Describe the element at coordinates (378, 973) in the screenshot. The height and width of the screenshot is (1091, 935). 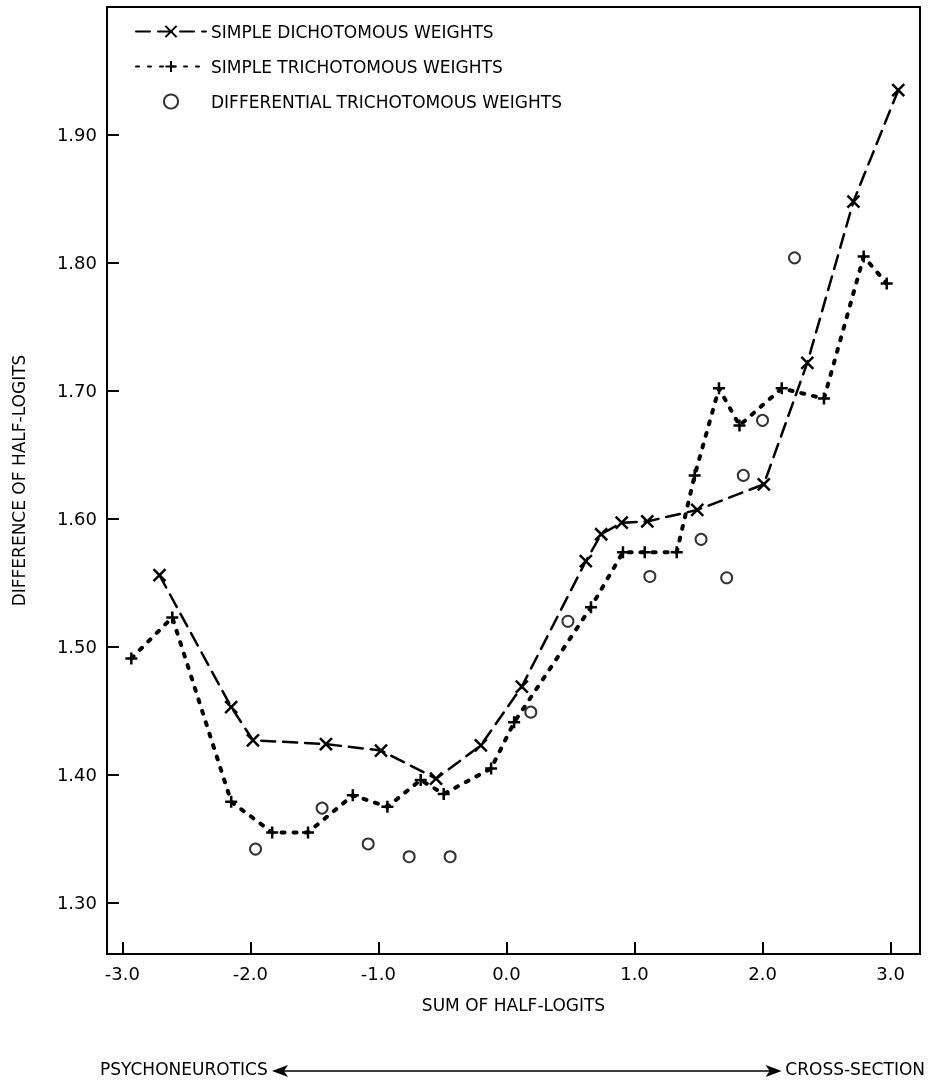
I see `x-tick-label: -1.0` at that location.